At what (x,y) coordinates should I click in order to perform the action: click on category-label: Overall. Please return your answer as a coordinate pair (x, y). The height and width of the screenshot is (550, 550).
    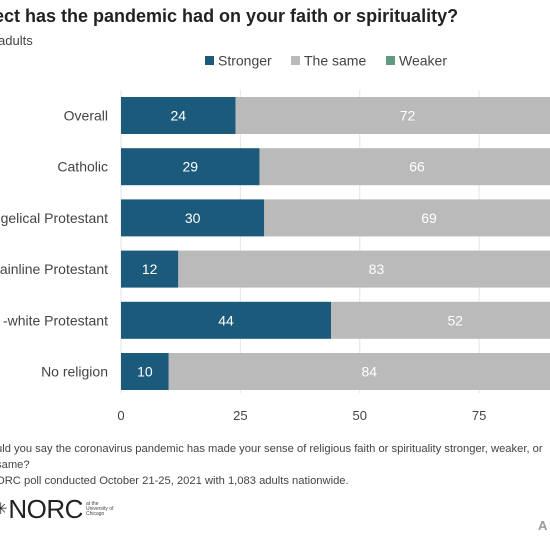
    Looking at the image, I should click on (86, 116).